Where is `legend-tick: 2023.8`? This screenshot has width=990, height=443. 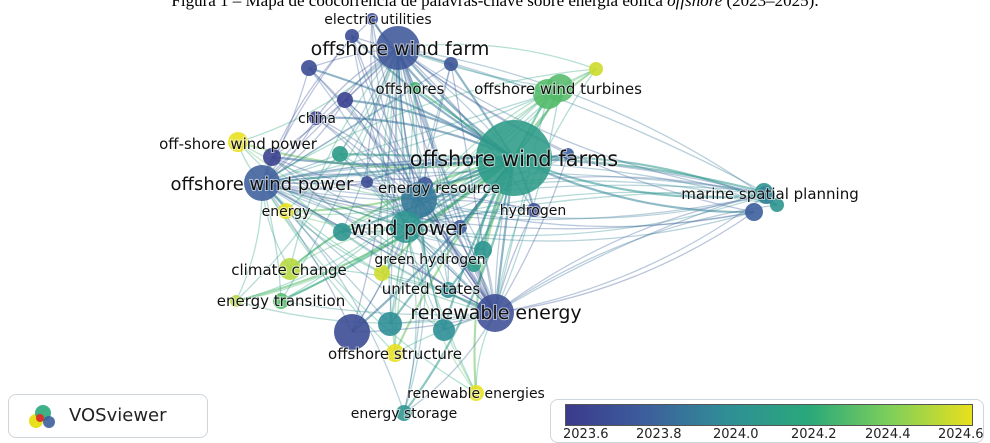
legend-tick: 2023.8 is located at coordinates (659, 434).